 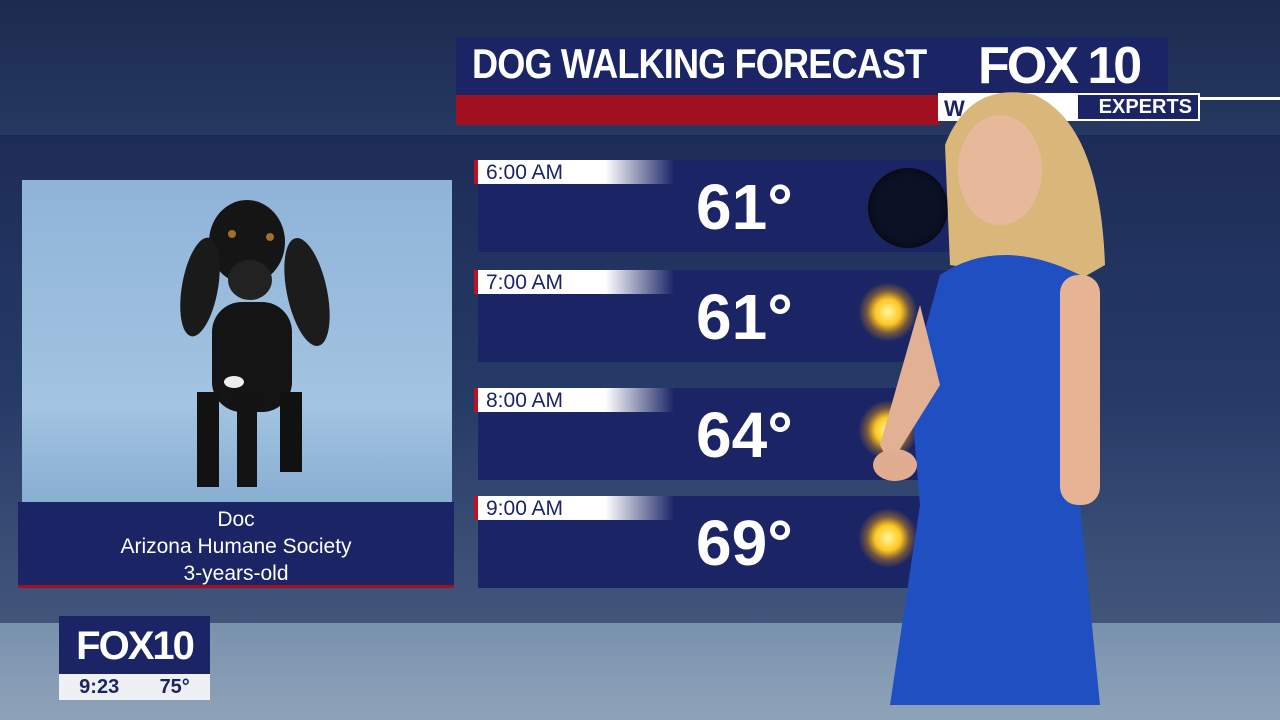 I want to click on fox10-logo: FOX 10, so click(x=1060, y=66).